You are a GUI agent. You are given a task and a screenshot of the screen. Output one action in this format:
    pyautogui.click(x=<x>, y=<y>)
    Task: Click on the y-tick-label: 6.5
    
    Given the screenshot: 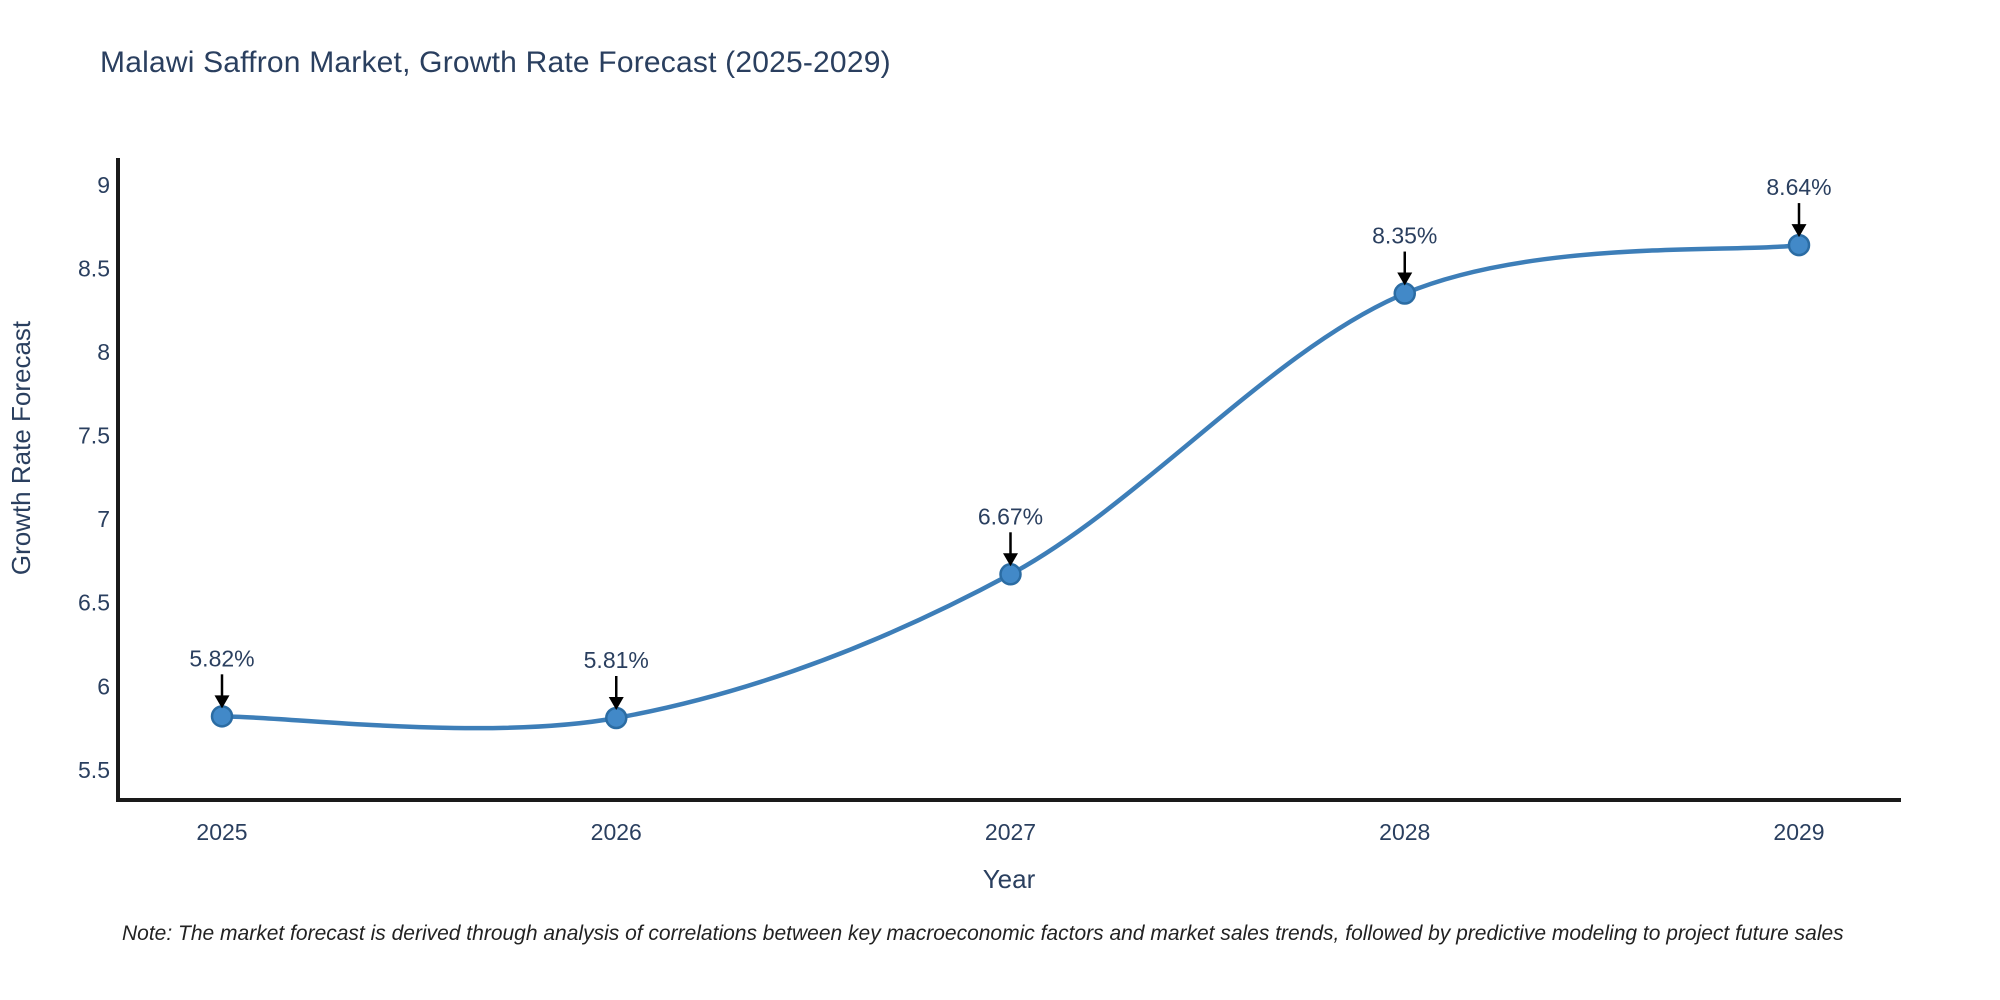 What is the action you would take?
    pyautogui.click(x=94, y=603)
    